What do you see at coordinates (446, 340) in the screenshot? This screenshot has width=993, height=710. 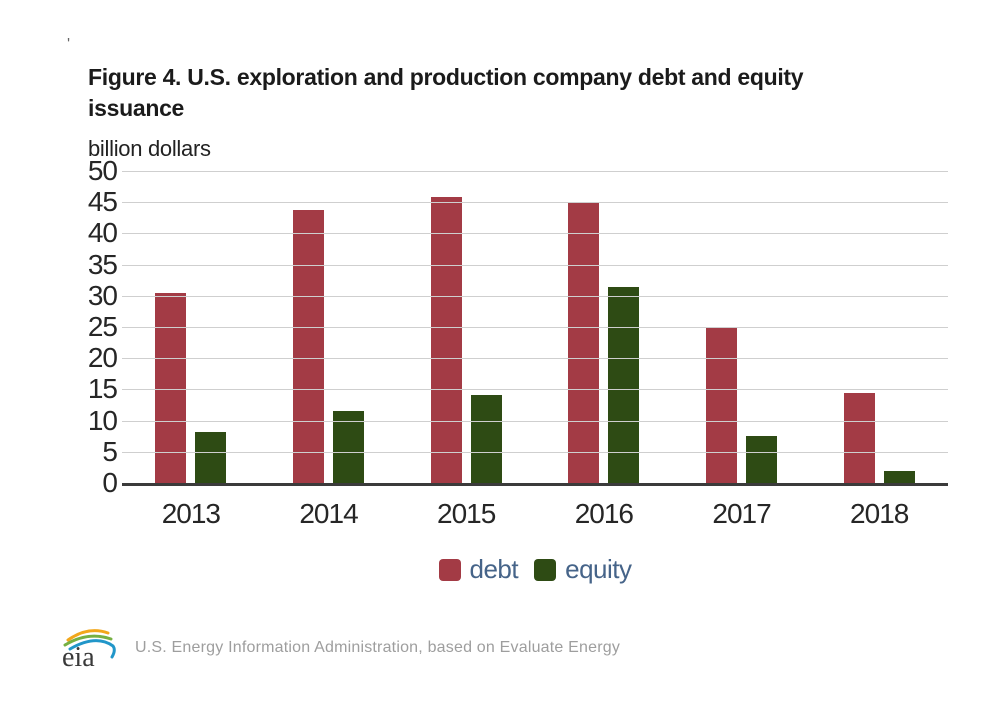 I see `bar-debt-2015` at bounding box center [446, 340].